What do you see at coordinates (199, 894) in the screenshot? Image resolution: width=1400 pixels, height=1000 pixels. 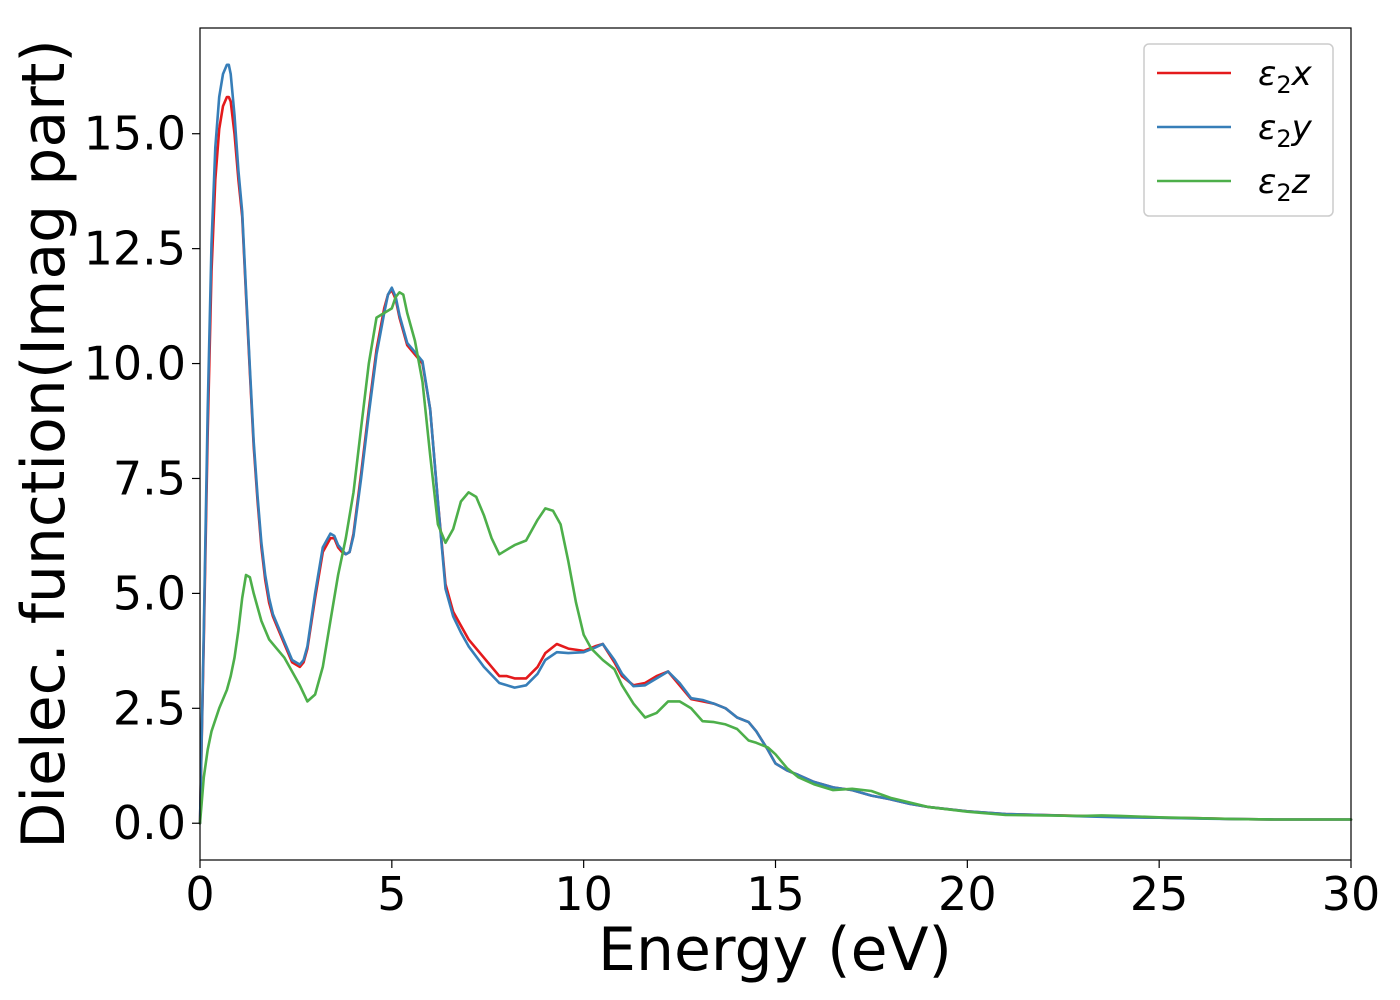 I see `x-tick-label: 0` at bounding box center [199, 894].